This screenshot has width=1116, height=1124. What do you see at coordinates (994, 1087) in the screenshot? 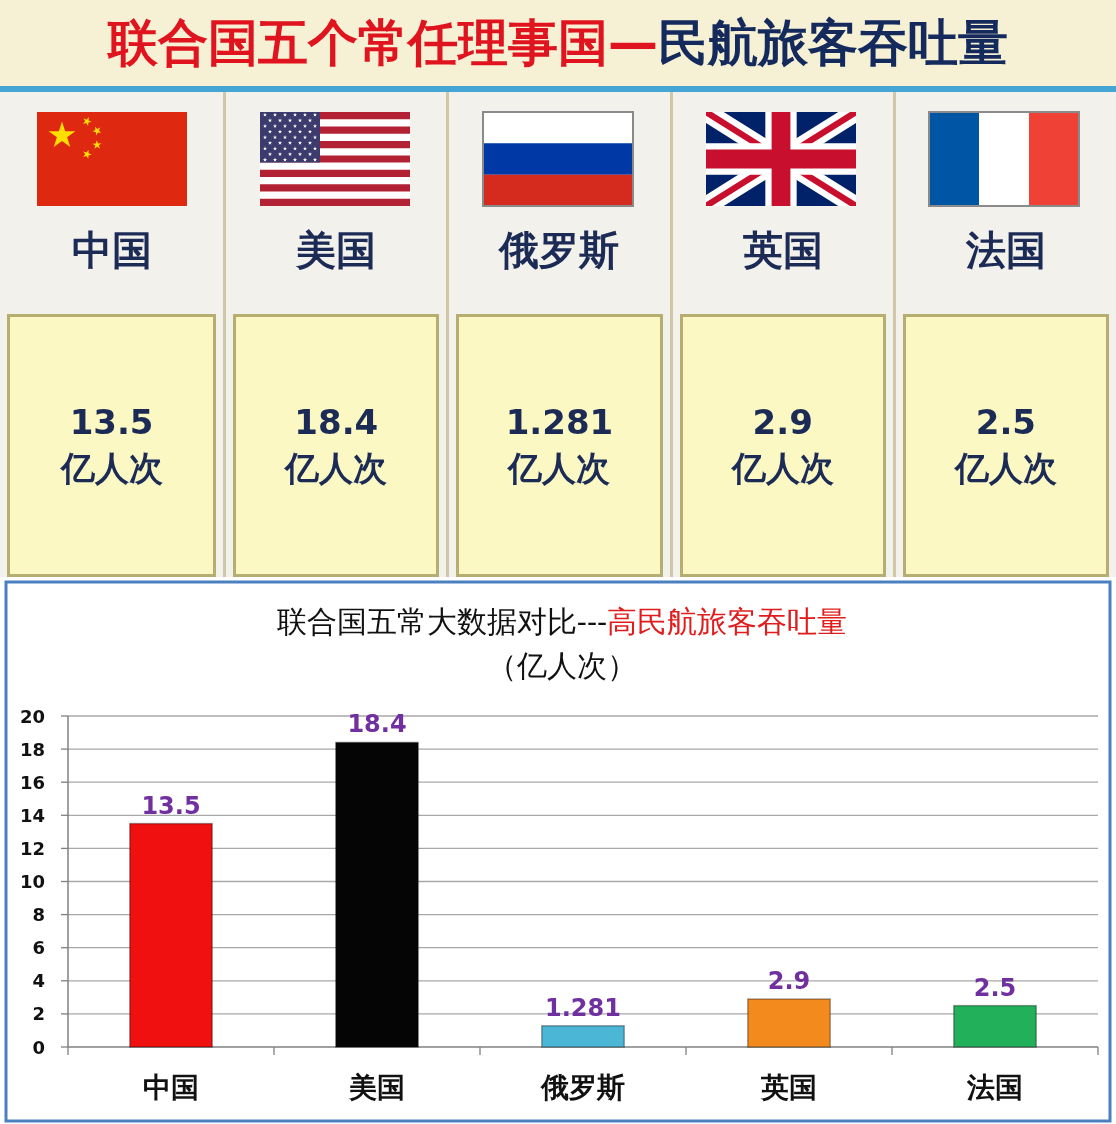
I see `x-tick-label: 法国` at bounding box center [994, 1087].